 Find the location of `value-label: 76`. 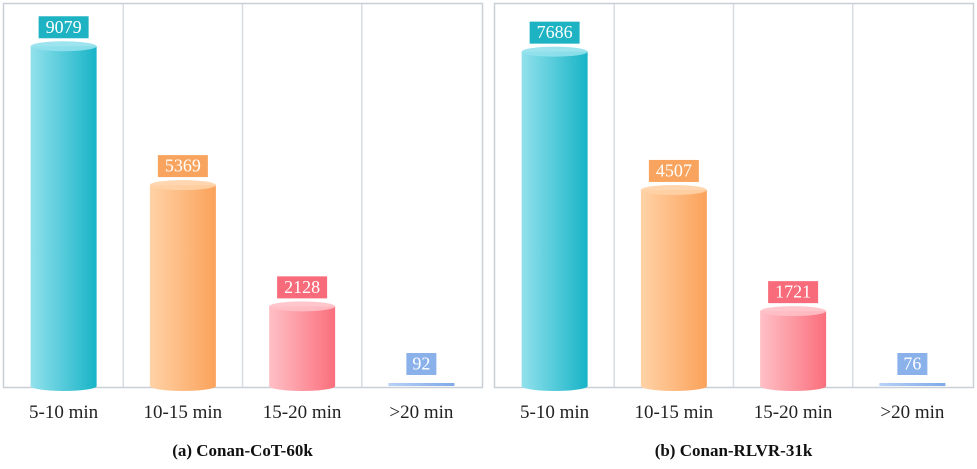

value-label: 76 is located at coordinates (912, 364).